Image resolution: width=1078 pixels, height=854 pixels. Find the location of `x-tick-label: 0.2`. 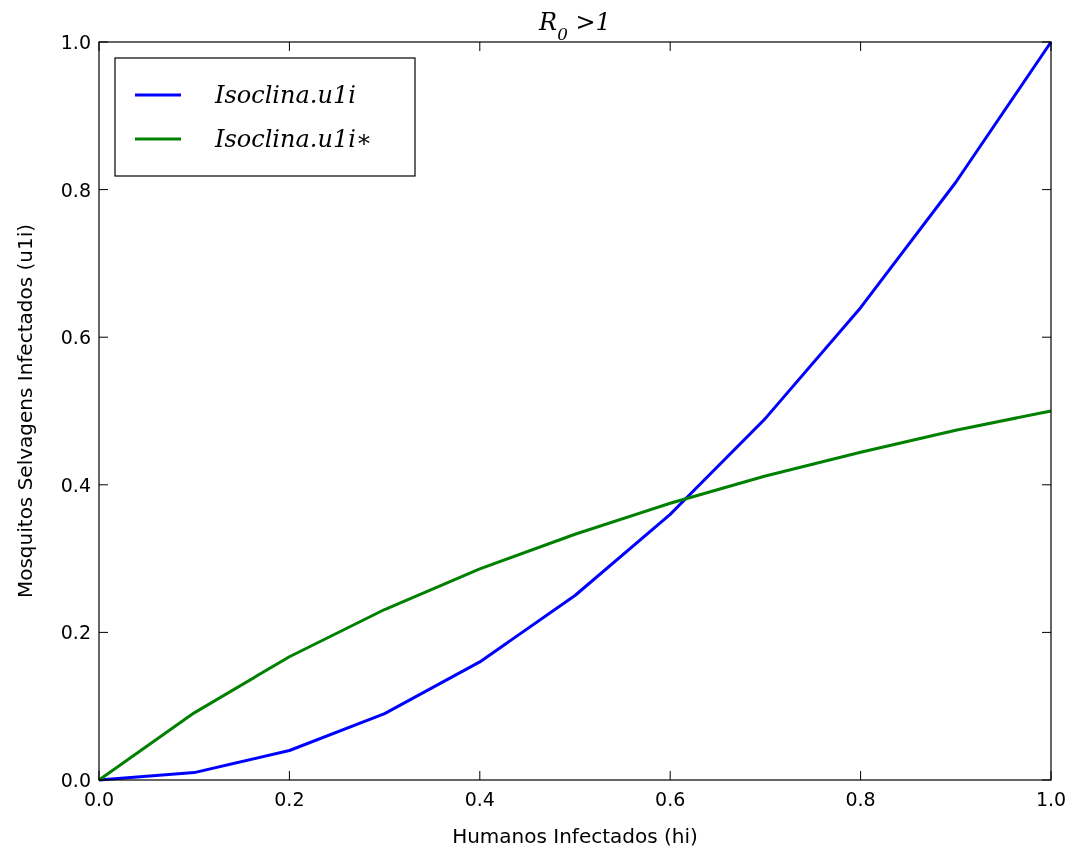

x-tick-label: 0.2 is located at coordinates (289, 799).